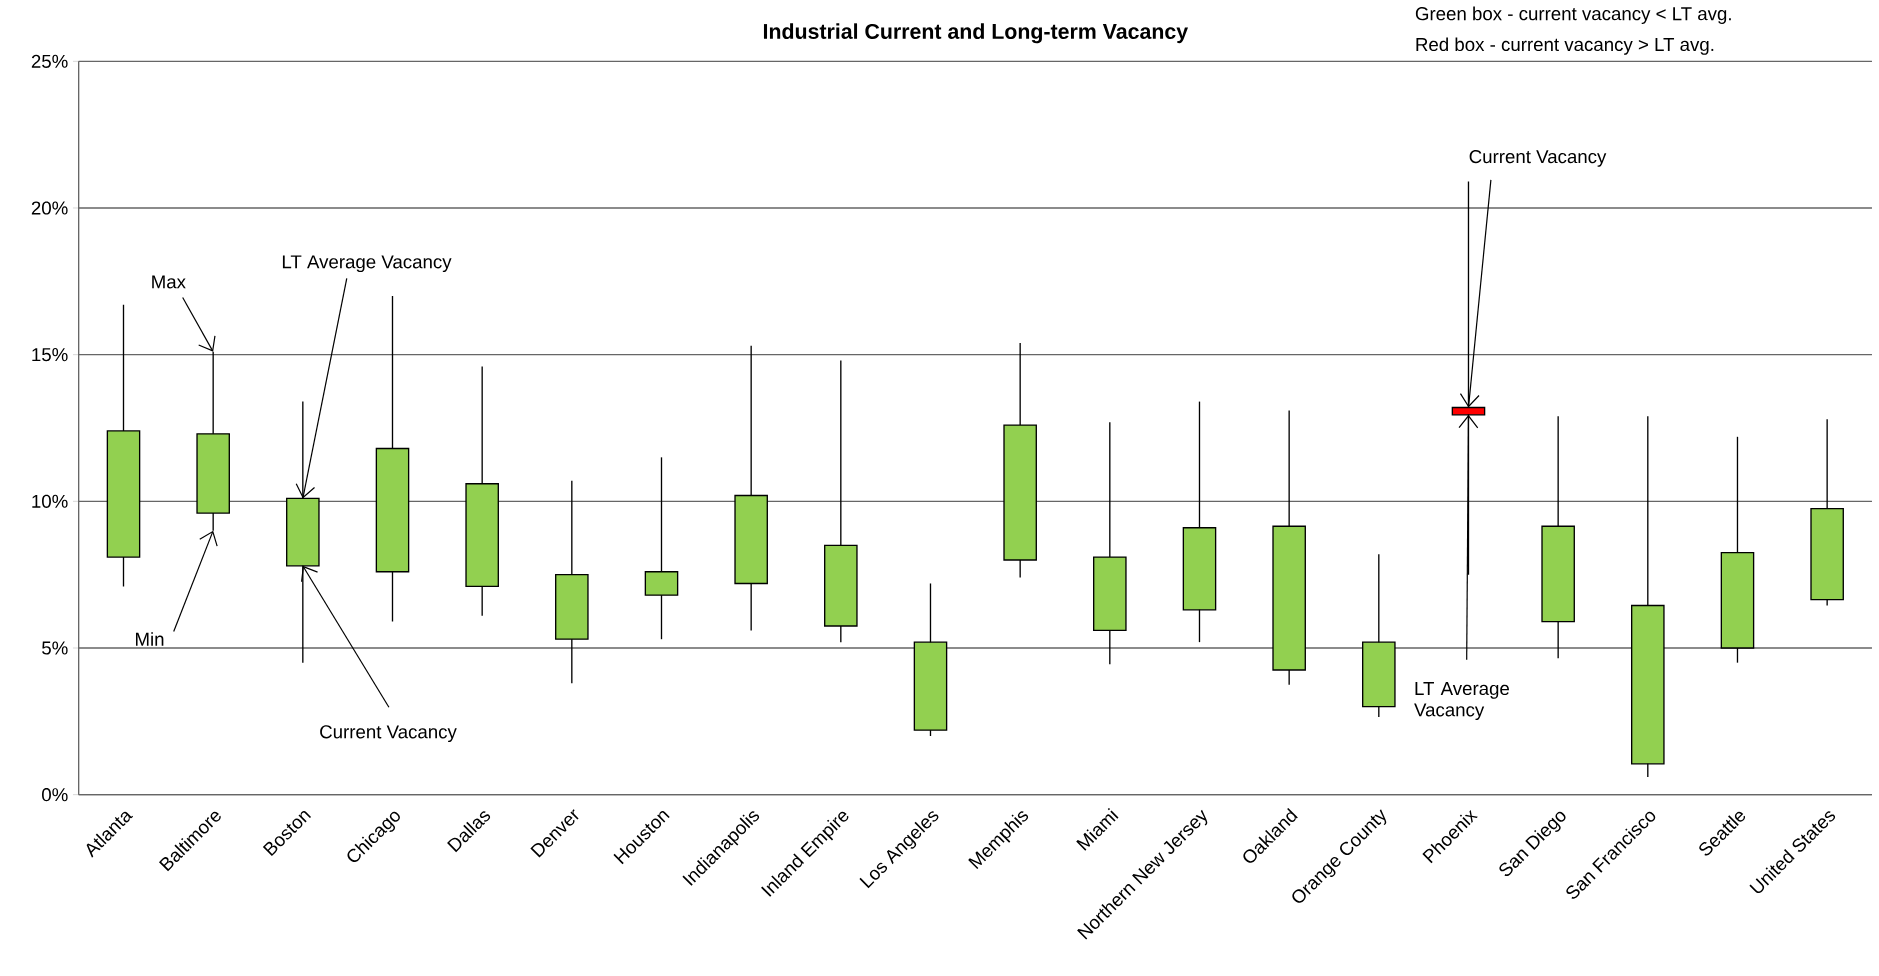  What do you see at coordinates (976, 33) in the screenshot?
I see `chart-title: Industrial Current and Long-term Vacancy` at bounding box center [976, 33].